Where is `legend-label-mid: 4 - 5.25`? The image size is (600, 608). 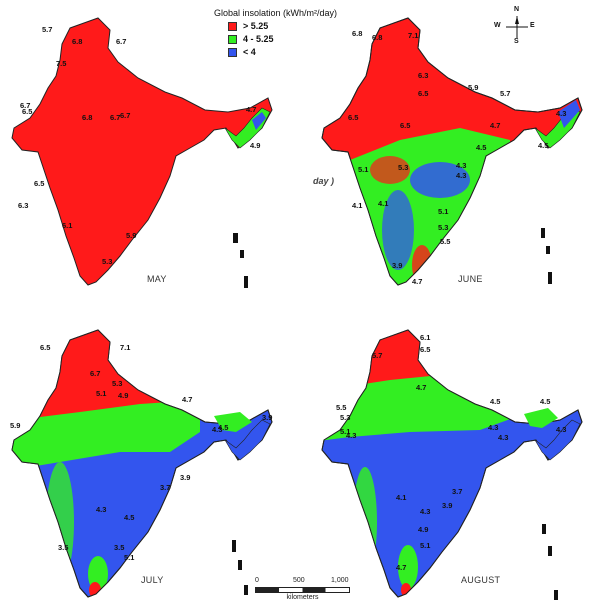 legend-label-mid: 4 - 5.25 is located at coordinates (258, 39).